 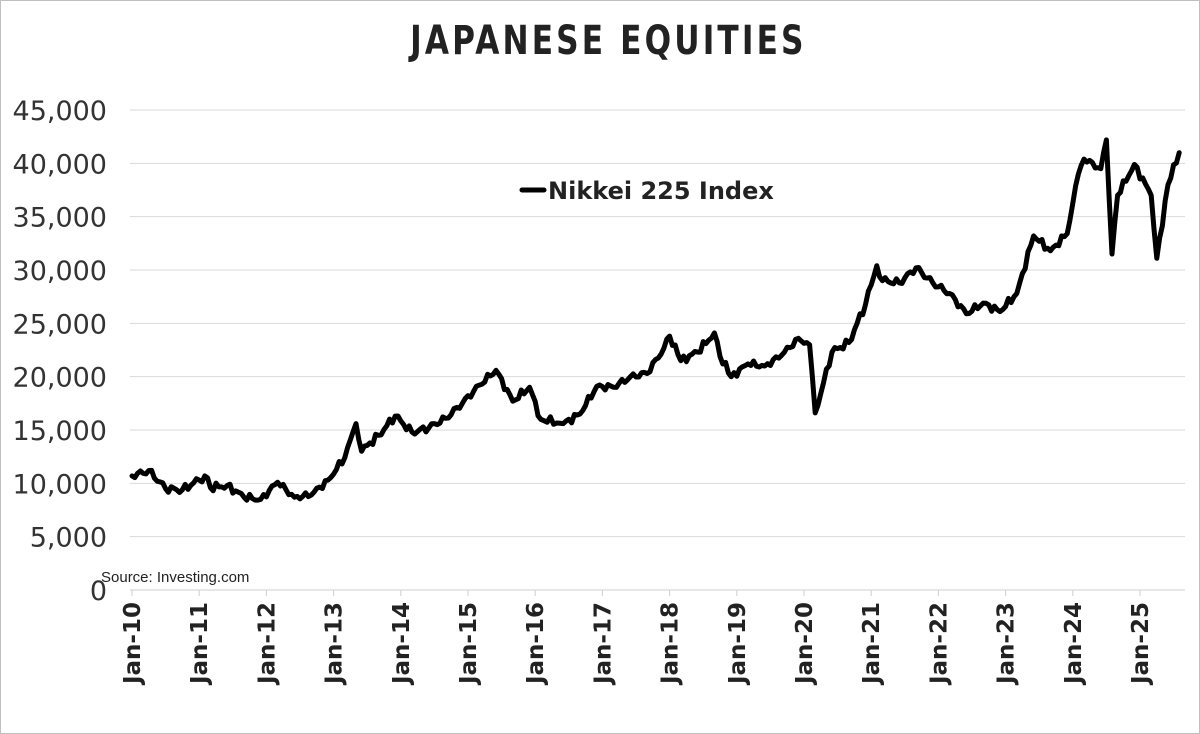 What do you see at coordinates (1141, 644) in the screenshot?
I see `x-tick-label: Jan-25` at bounding box center [1141, 644].